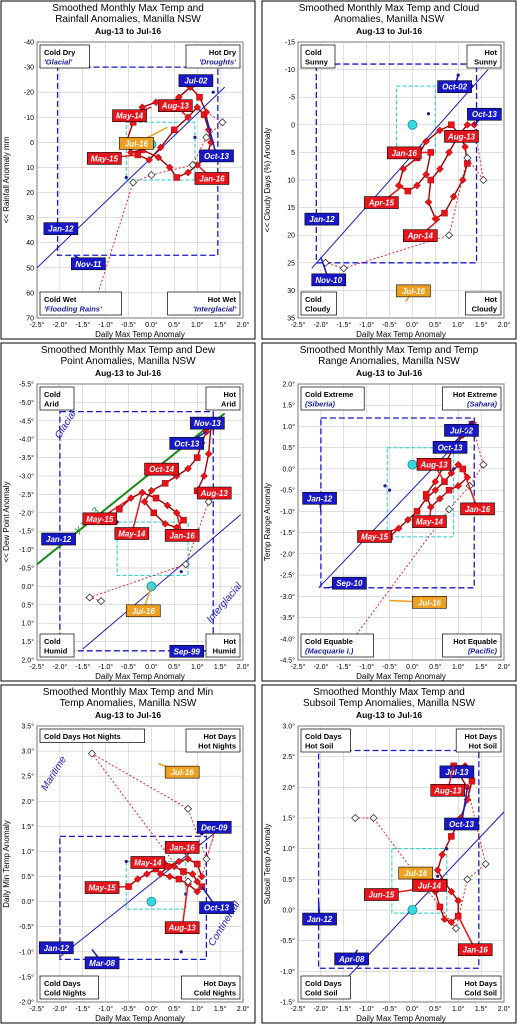 The height and width of the screenshot is (1024, 517). What do you see at coordinates (151, 1009) in the screenshot?
I see `x-tick-label: 0.0°` at bounding box center [151, 1009].